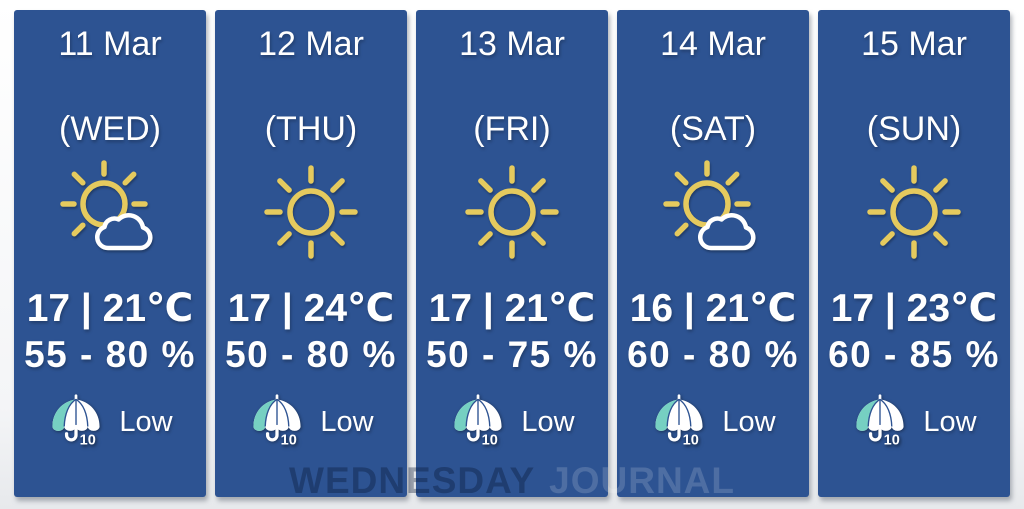  I want to click on temperature-range: 17 | 24℃, so click(311, 308).